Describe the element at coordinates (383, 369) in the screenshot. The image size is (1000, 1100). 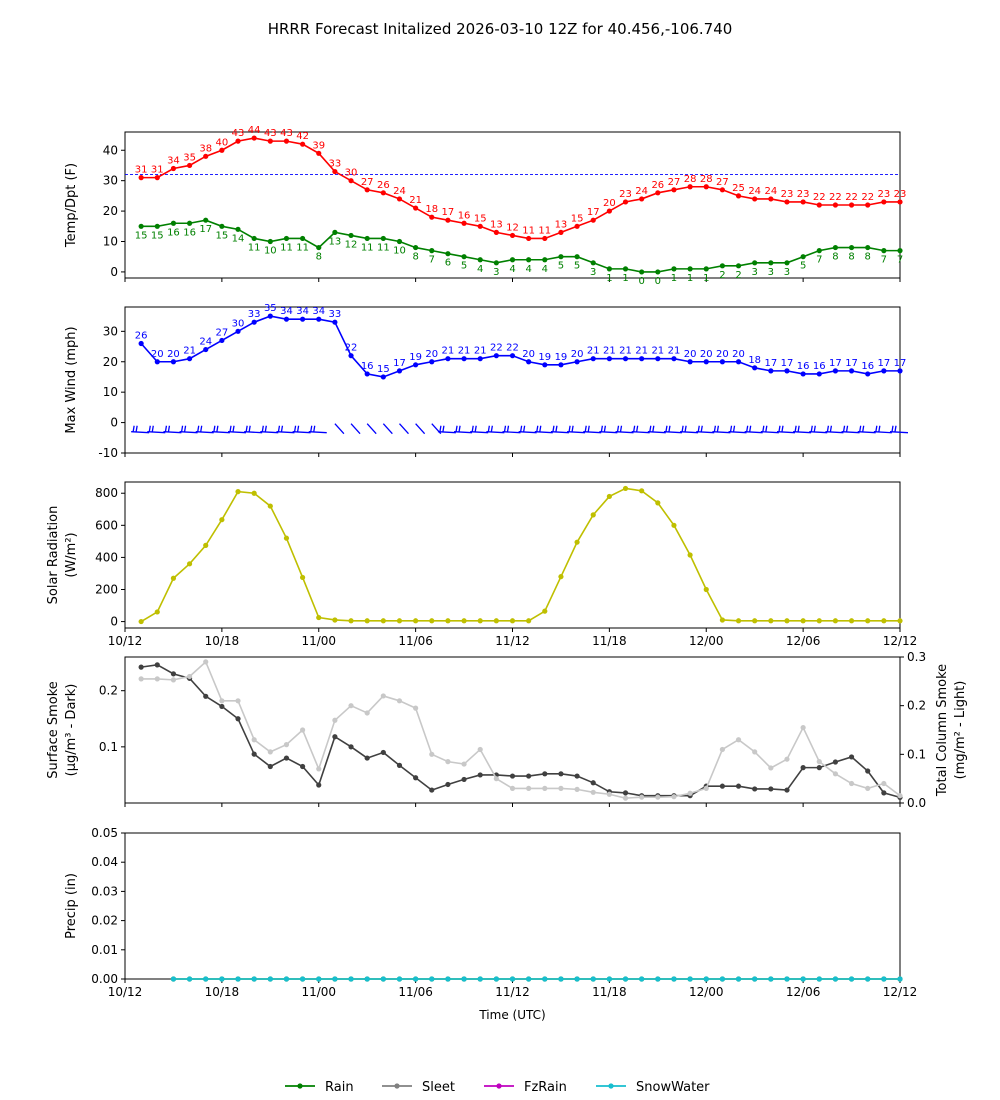
I see `data-label: 15` at that location.